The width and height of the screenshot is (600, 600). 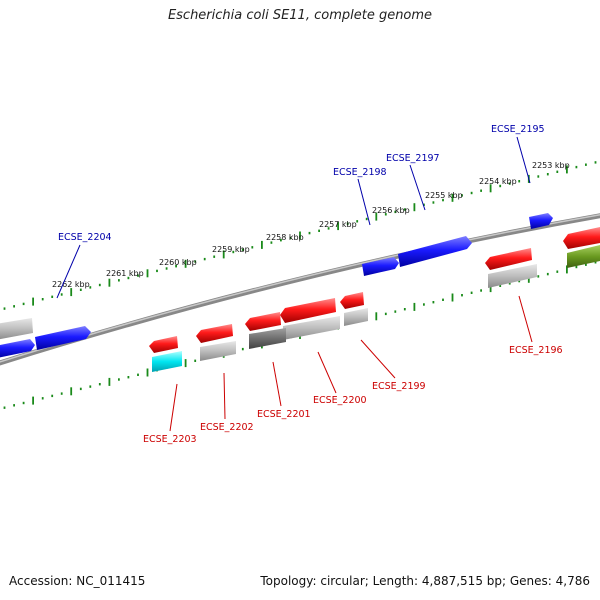 What do you see at coordinates (16, 329) in the screenshot?
I see `feature-grey-left-edge` at bounding box center [16, 329].